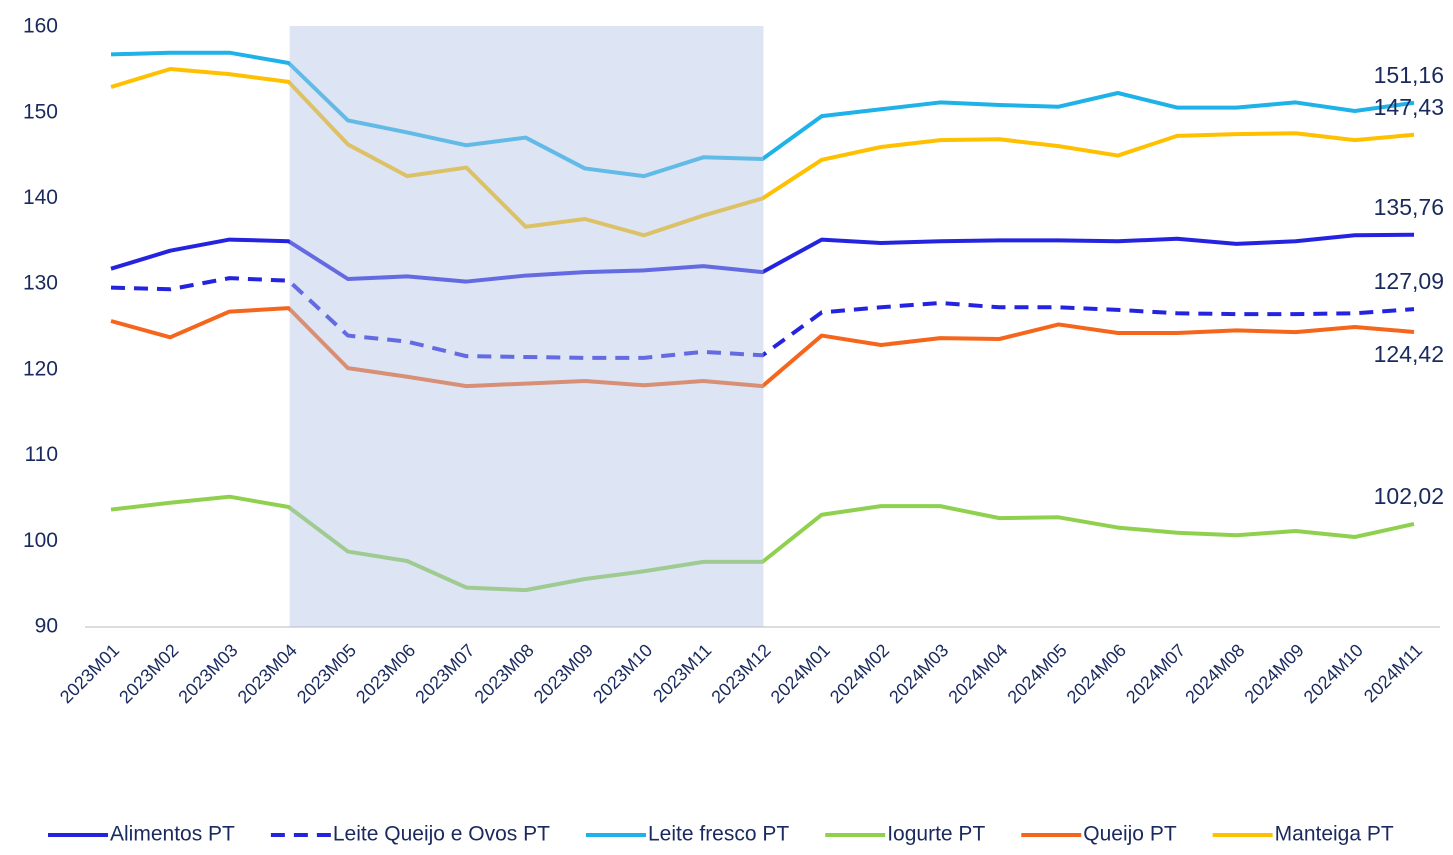 The height and width of the screenshot is (855, 1453). What do you see at coordinates (1409, 75) in the screenshot?
I see `data-label: 151,16` at bounding box center [1409, 75].